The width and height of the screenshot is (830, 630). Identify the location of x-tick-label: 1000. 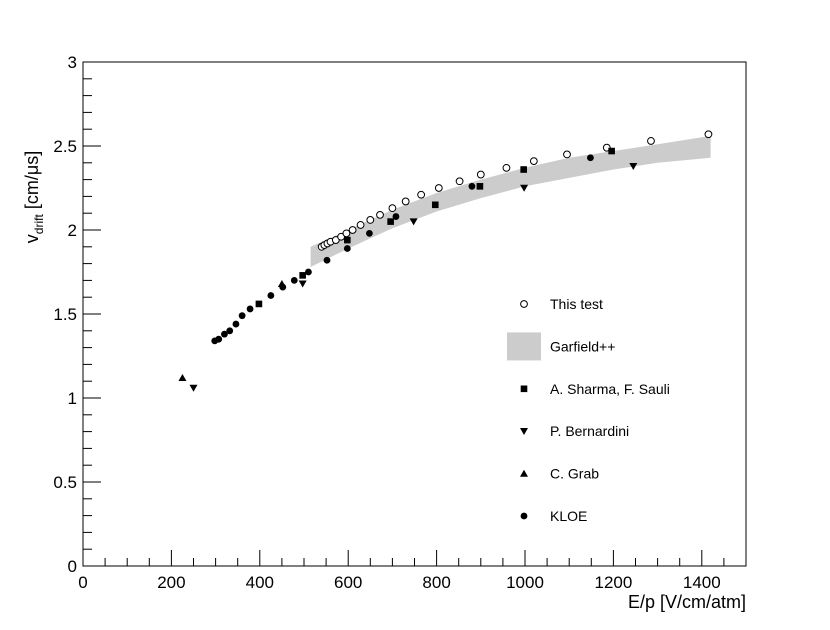
(525, 582).